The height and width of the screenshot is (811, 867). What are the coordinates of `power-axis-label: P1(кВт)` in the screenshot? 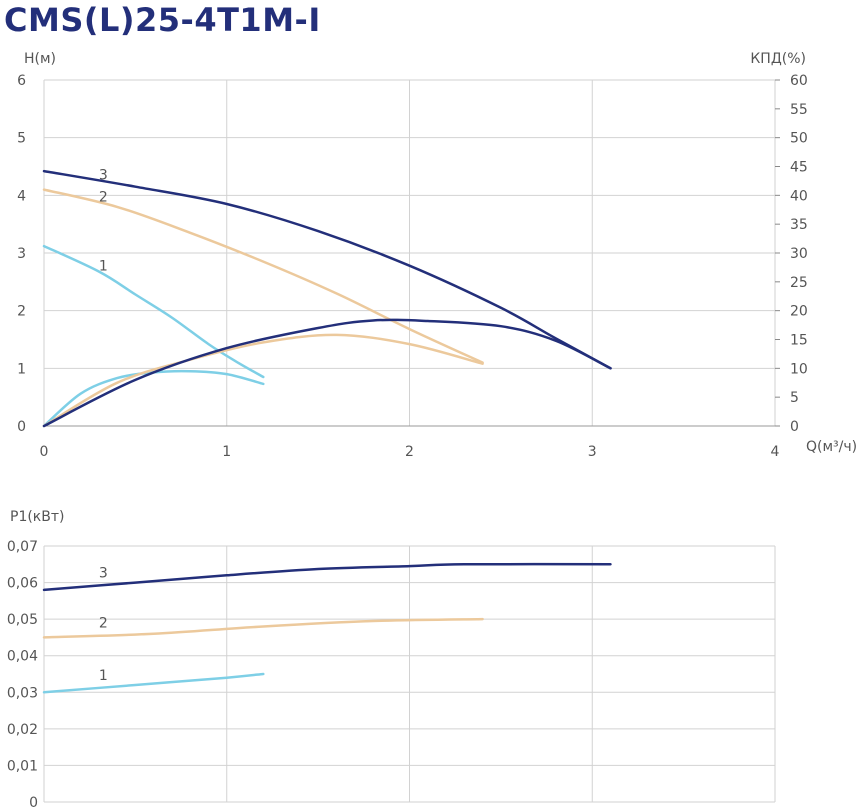 It's located at (37, 517).